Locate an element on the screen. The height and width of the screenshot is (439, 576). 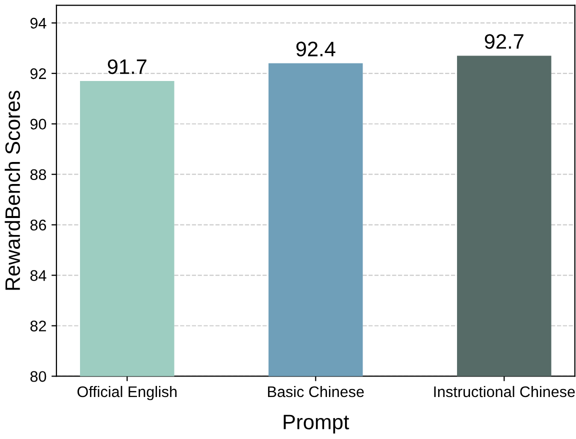
y-axis-title: RewardBench Scores is located at coordinates (12, 190).